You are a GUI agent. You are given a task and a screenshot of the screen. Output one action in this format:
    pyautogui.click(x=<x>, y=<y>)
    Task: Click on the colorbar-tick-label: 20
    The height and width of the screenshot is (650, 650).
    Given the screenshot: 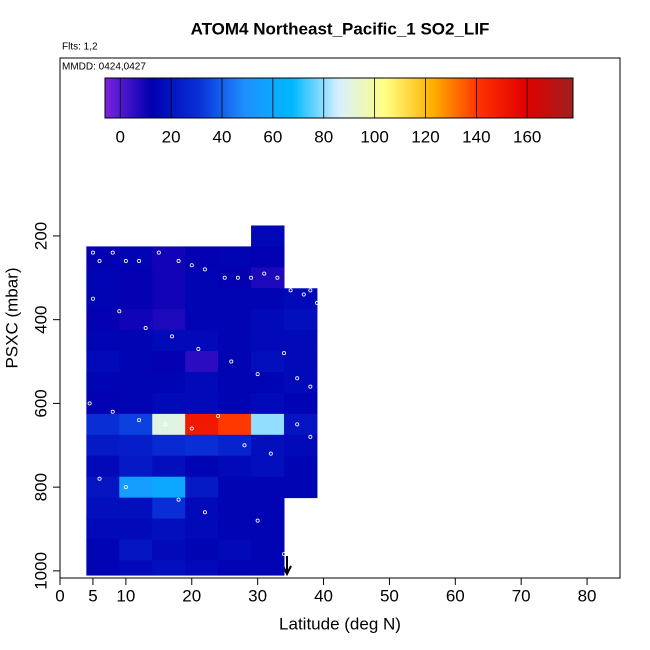 What is the action you would take?
    pyautogui.click(x=171, y=136)
    